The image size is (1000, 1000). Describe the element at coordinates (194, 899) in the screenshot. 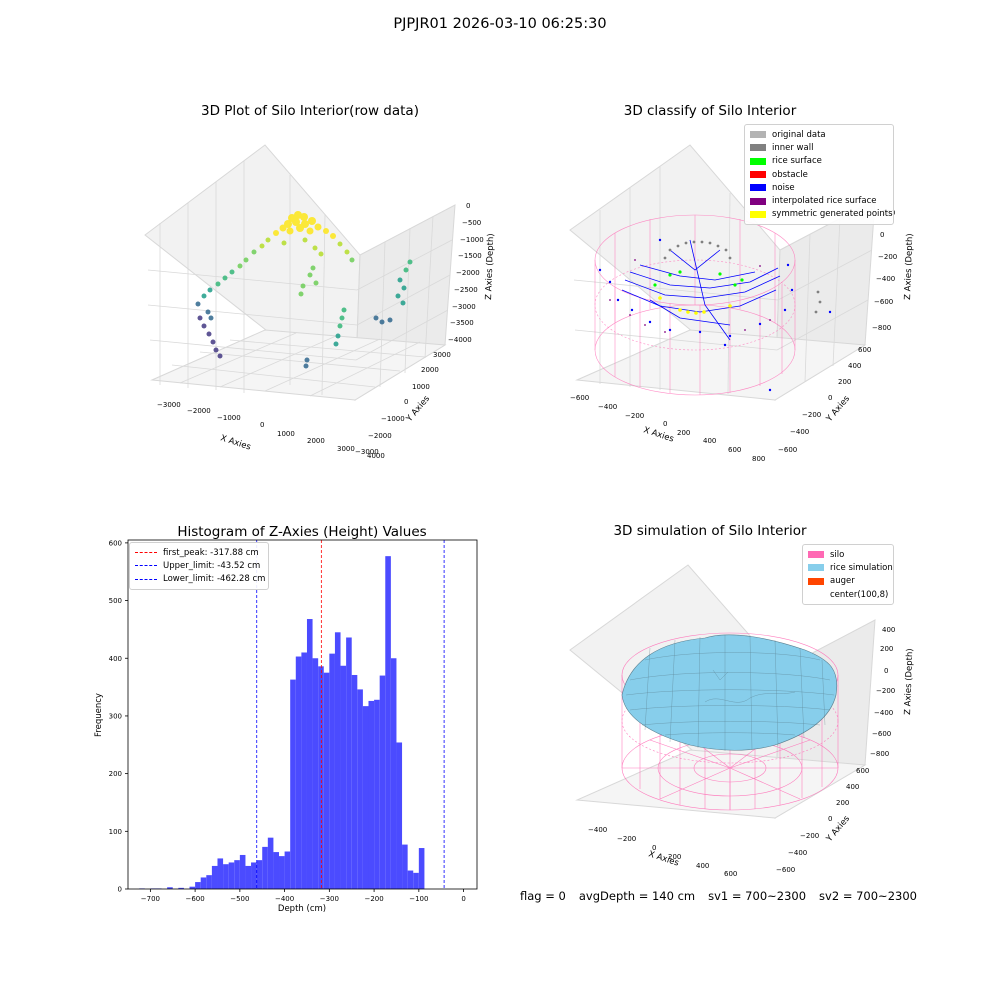

I see `histogram-x-tick: −600` at that location.